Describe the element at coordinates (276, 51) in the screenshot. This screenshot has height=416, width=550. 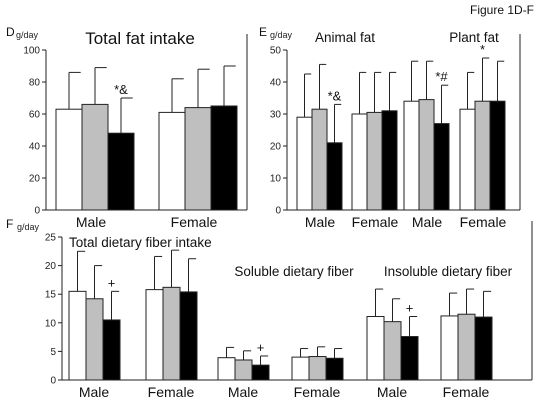
I see `y-tick-label: 50` at that location.